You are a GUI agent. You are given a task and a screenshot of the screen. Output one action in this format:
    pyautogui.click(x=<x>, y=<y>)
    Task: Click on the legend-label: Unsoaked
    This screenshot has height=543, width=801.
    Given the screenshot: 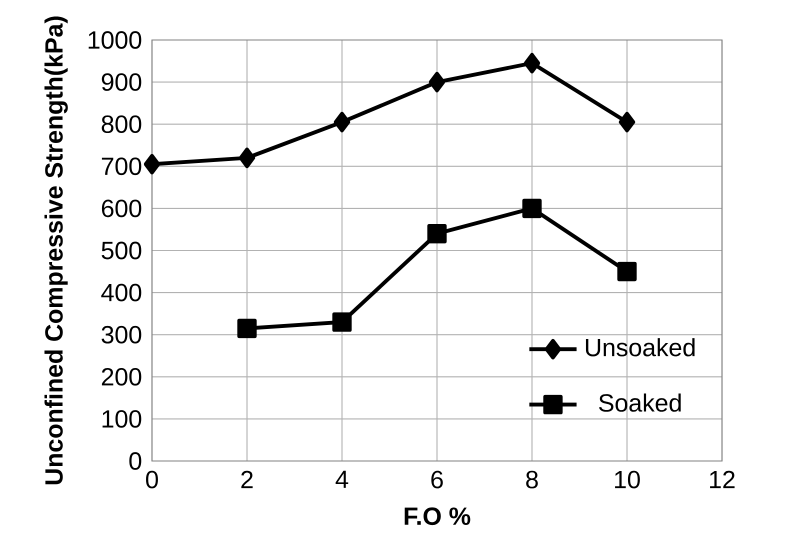 What is the action you would take?
    pyautogui.click(x=640, y=347)
    